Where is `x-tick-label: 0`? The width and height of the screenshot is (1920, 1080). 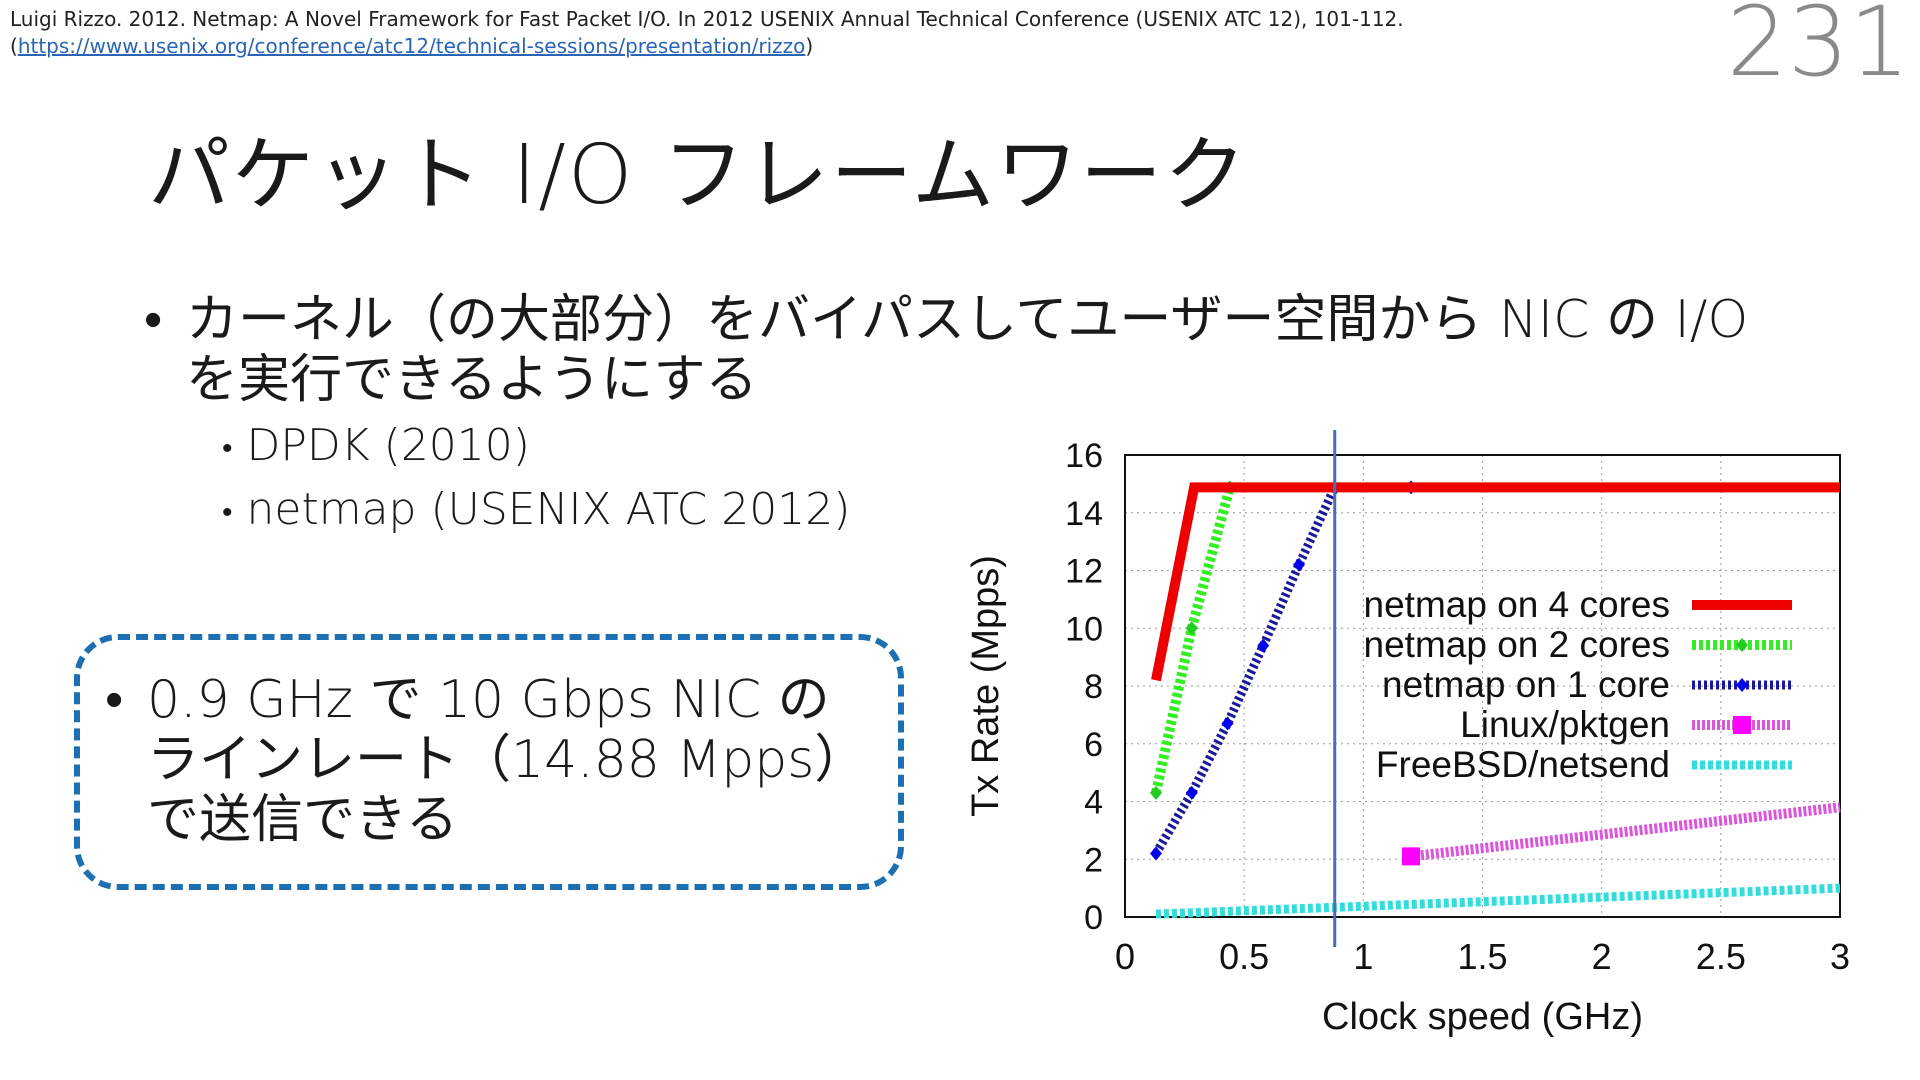
x-tick-label: 0 is located at coordinates (1125, 956).